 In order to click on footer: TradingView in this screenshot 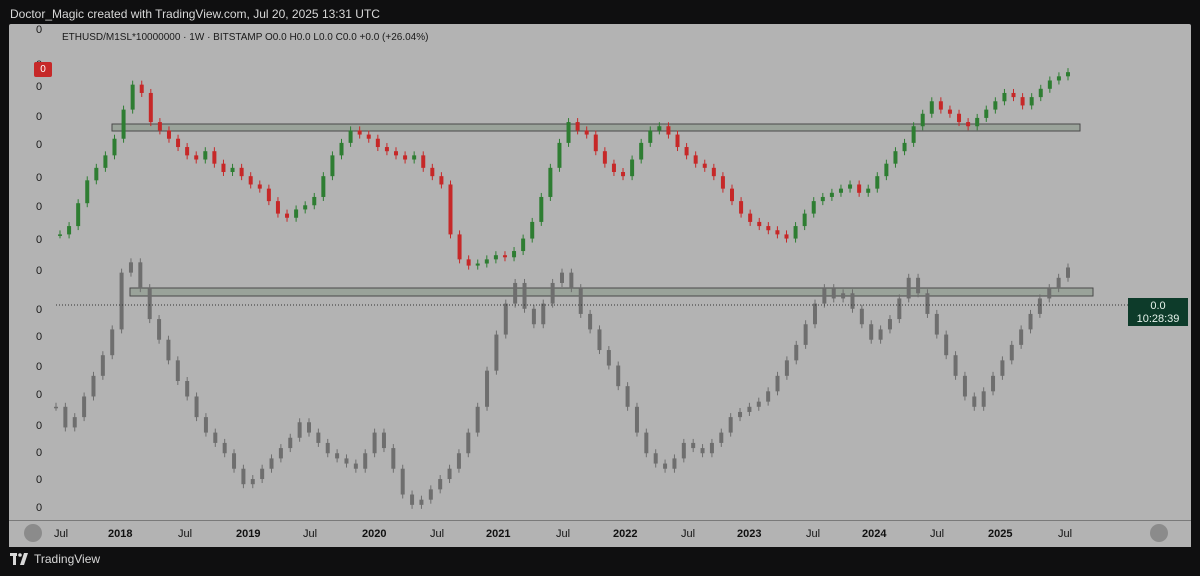, I will do `click(55, 559)`.